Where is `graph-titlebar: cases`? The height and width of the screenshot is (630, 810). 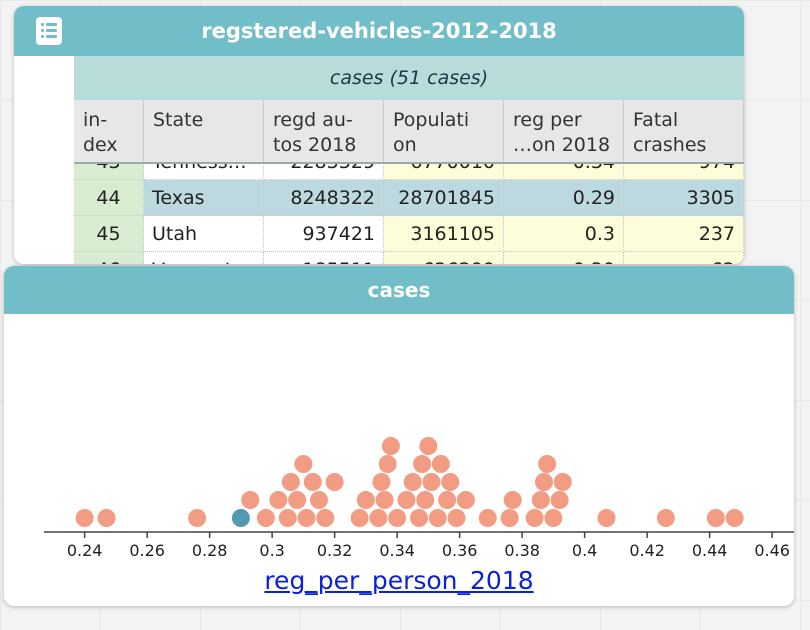
graph-titlebar: cases is located at coordinates (399, 290).